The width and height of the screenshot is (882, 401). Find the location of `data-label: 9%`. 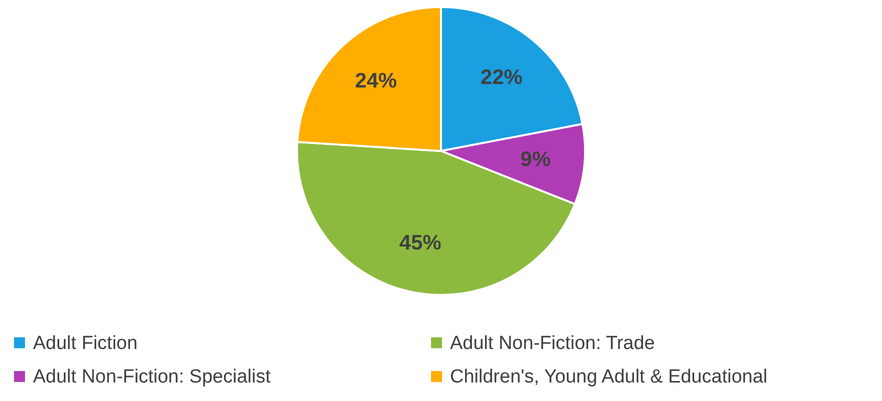

data-label: 9% is located at coordinates (536, 159).